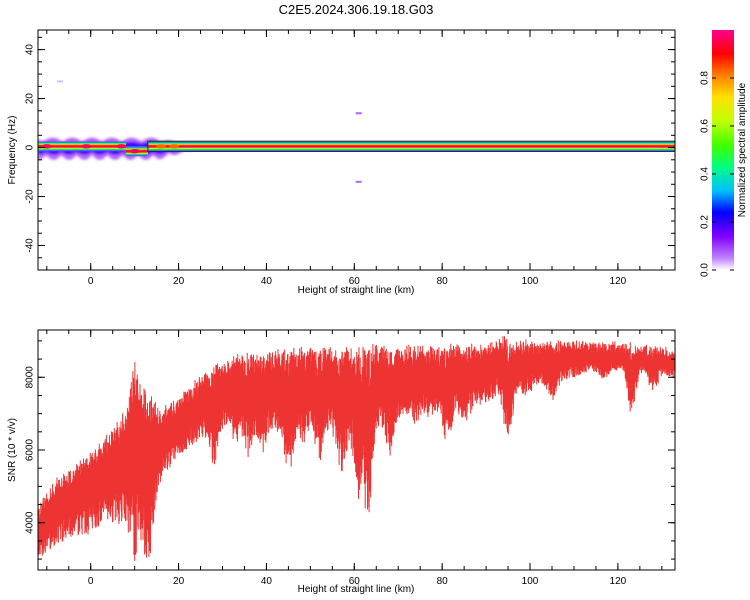 The image size is (750, 600). What do you see at coordinates (618, 281) in the screenshot?
I see `heatmap-x-tick-label: 120` at bounding box center [618, 281].